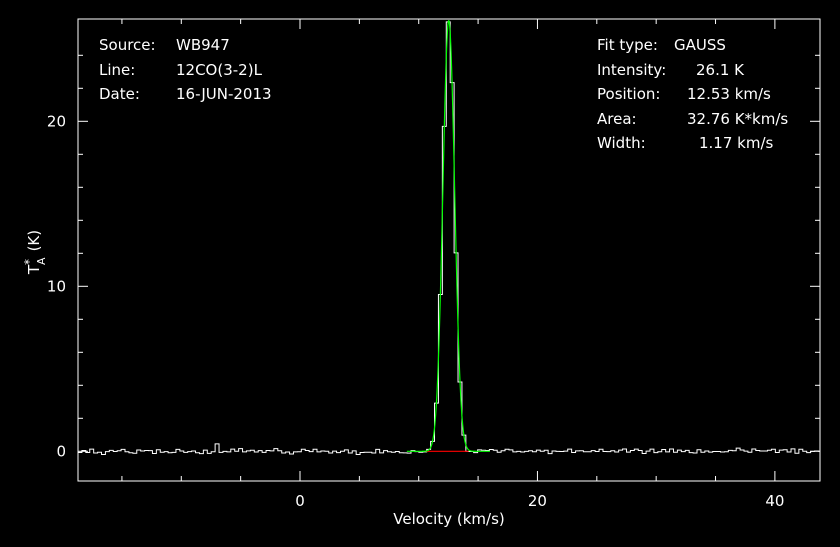  I want to click on position-value: 12.53 km/s, so click(729, 94).